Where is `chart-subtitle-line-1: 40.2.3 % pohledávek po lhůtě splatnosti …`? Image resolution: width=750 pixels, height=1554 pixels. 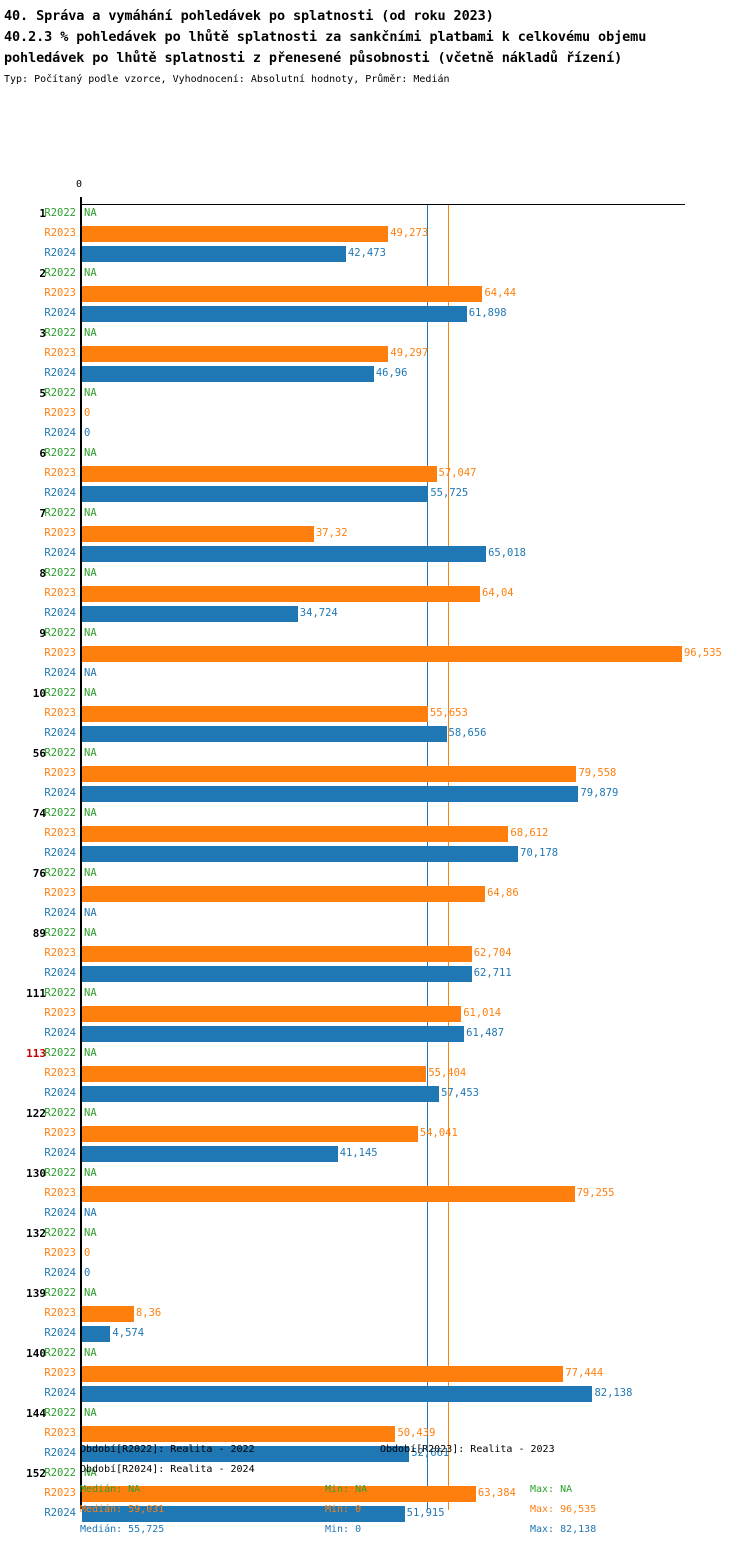
chart-subtitle-line-1: 40.2.3 % pohledávek po lhůtě splatnosti … is located at coordinates (325, 37).